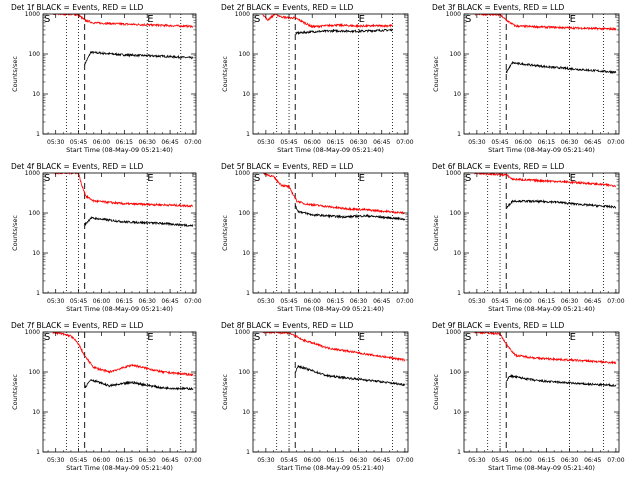 This screenshot has width=640, height=480. What do you see at coordinates (498, 7) in the screenshot?
I see `panel-title: Det 3f BLACK = Events, RED = LLD` at bounding box center [498, 7].